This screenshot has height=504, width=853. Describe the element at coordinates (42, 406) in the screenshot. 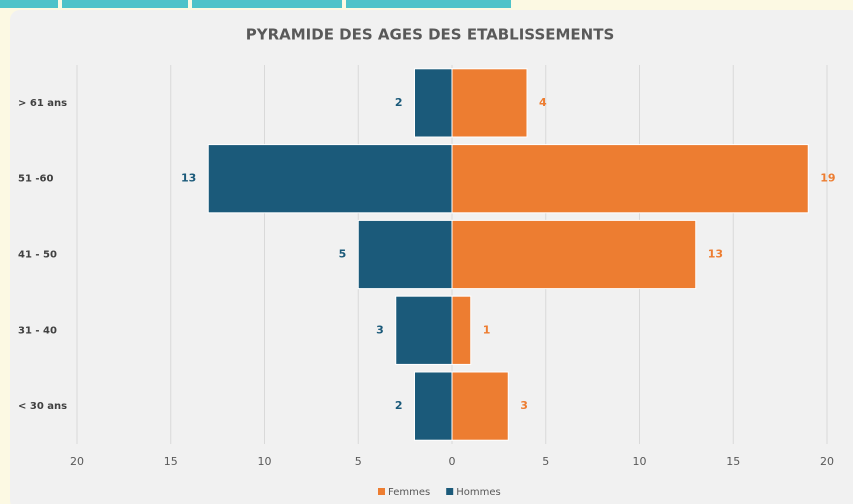

I see `y-tick-label: < 30 ans` at that location.